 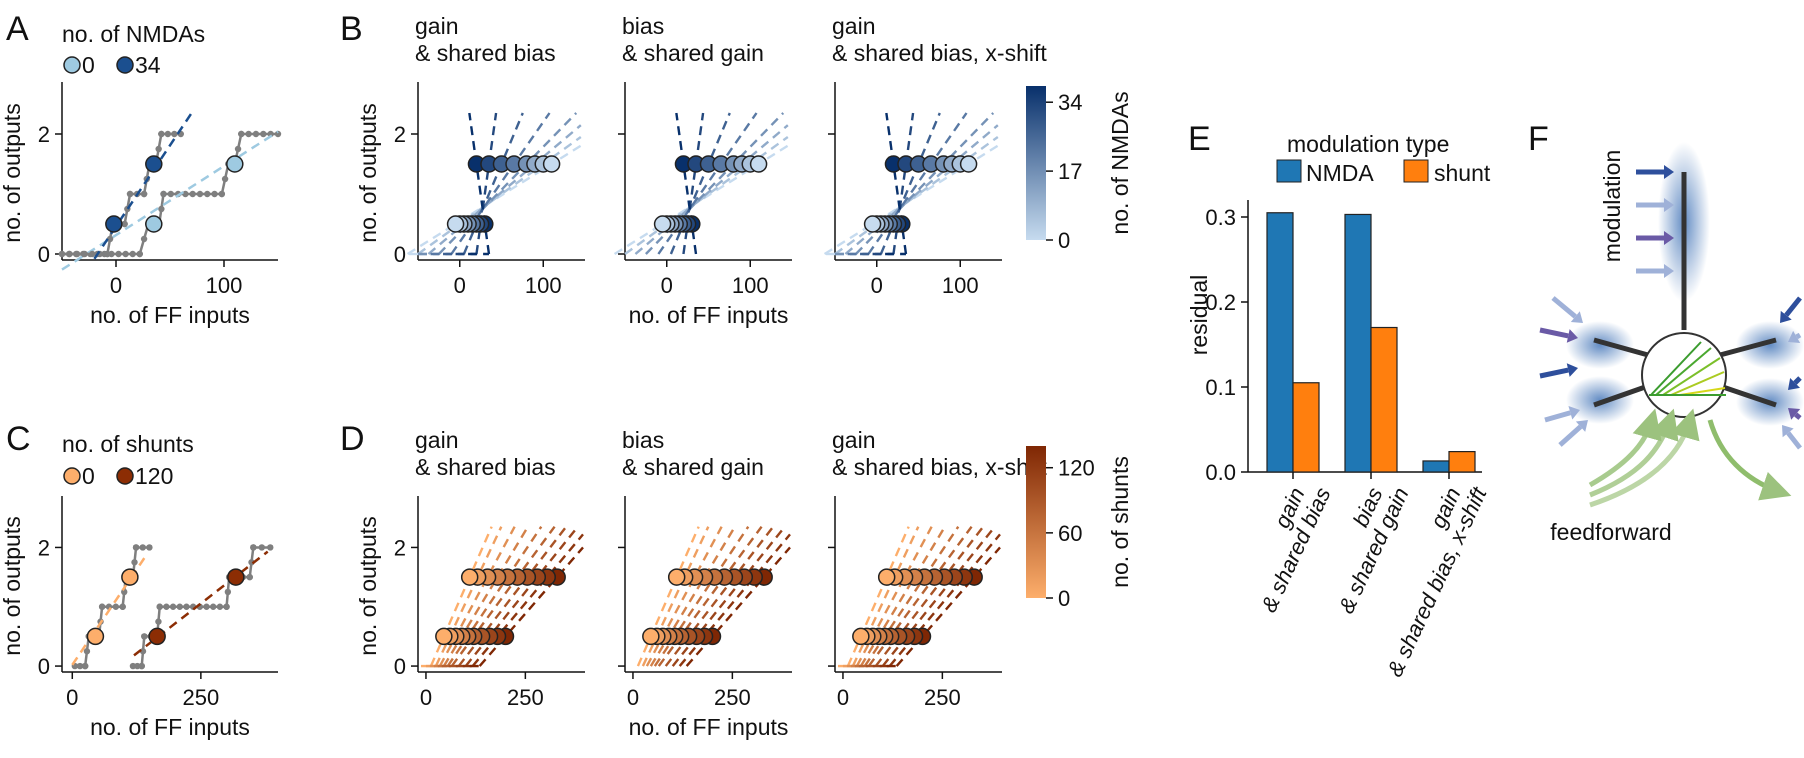 What do you see at coordinates (125, 476) in the screenshot?
I see `panel-c-legend-marker-high` at bounding box center [125, 476].